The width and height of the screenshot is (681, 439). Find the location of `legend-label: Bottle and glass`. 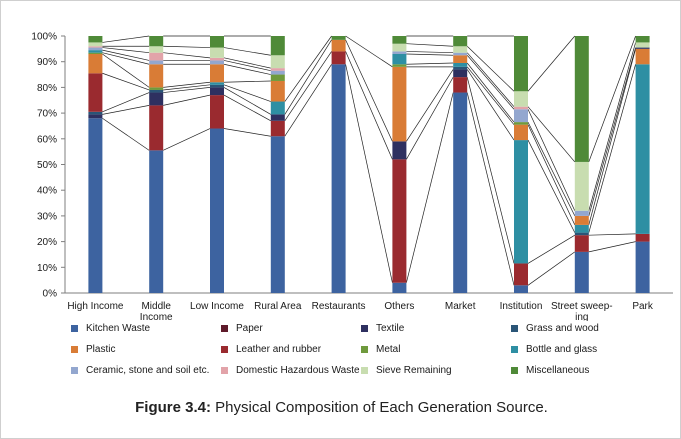

legend-label: Bottle and glass is located at coordinates (562, 349).